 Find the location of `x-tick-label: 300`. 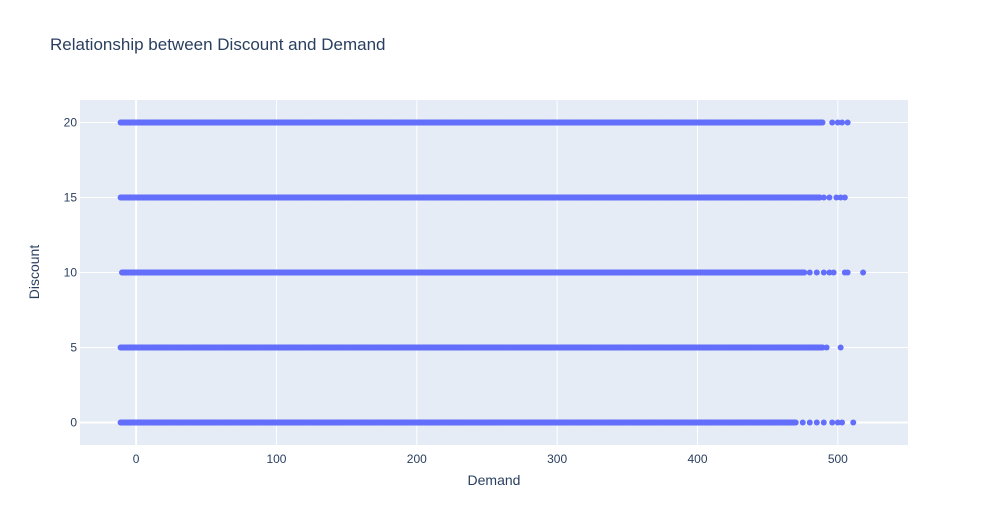

x-tick-label: 300 is located at coordinates (557, 459).